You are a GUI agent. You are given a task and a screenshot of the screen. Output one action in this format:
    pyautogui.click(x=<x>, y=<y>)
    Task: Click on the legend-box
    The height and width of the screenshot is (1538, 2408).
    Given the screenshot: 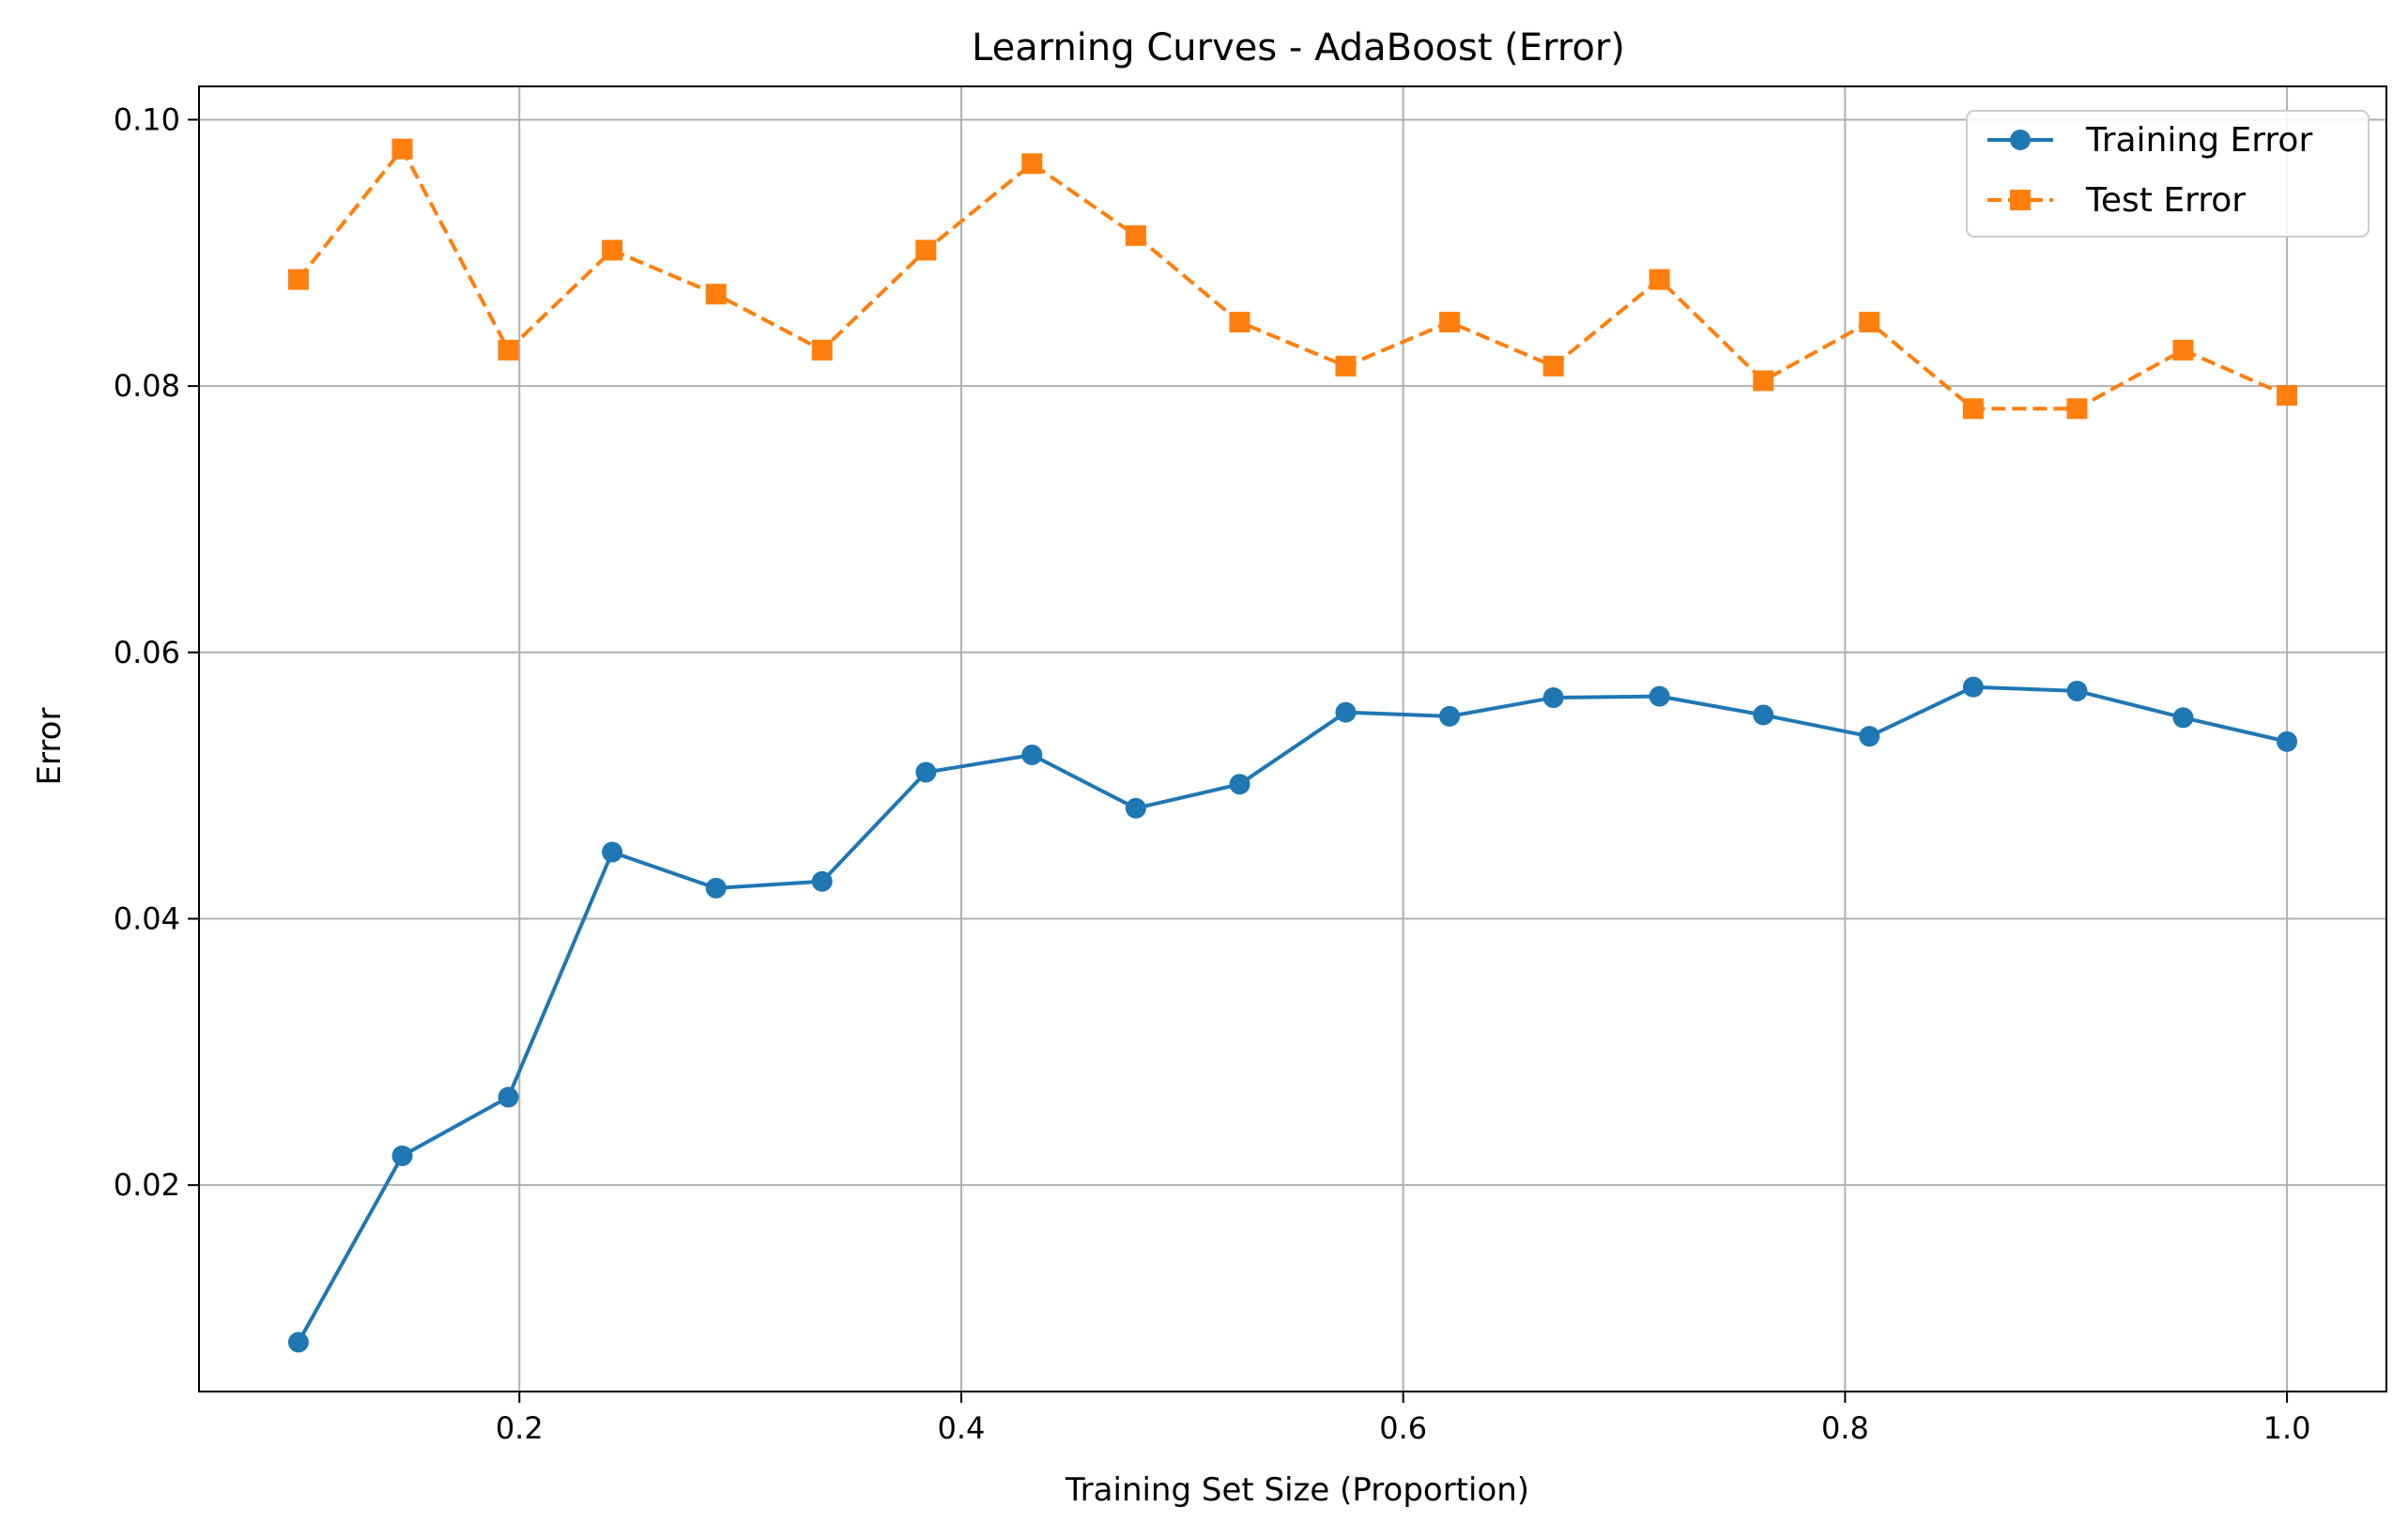 What is the action you would take?
    pyautogui.click(x=2168, y=174)
    